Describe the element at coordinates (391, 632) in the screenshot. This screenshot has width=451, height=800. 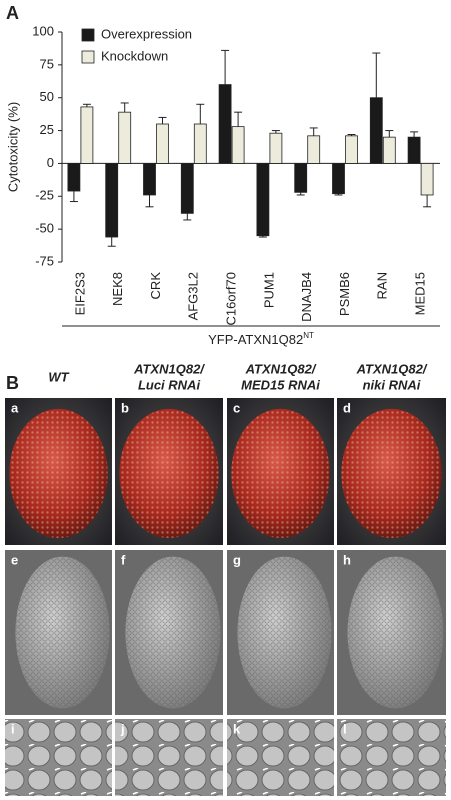
I see `image-tile: h` at that location.